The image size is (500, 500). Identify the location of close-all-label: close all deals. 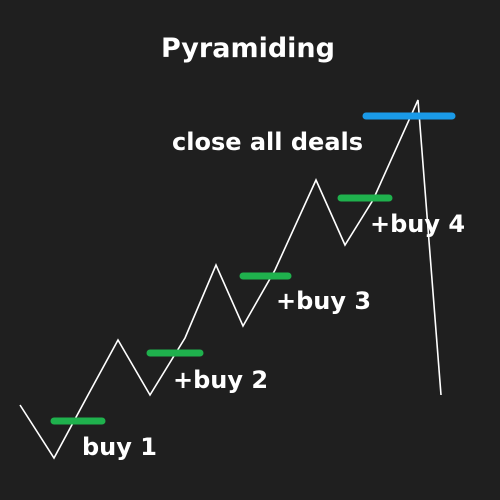
(267, 142).